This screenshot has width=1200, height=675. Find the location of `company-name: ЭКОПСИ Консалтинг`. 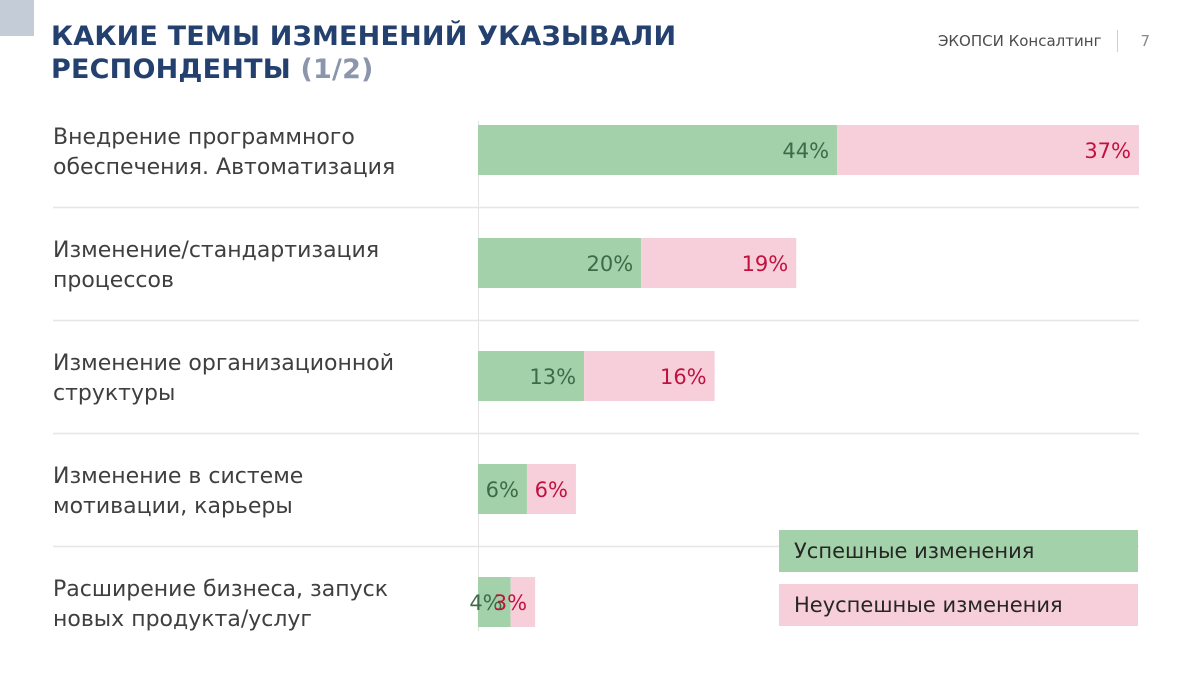

company-name: ЭКОПСИ Консалтинг is located at coordinates (1019, 41).